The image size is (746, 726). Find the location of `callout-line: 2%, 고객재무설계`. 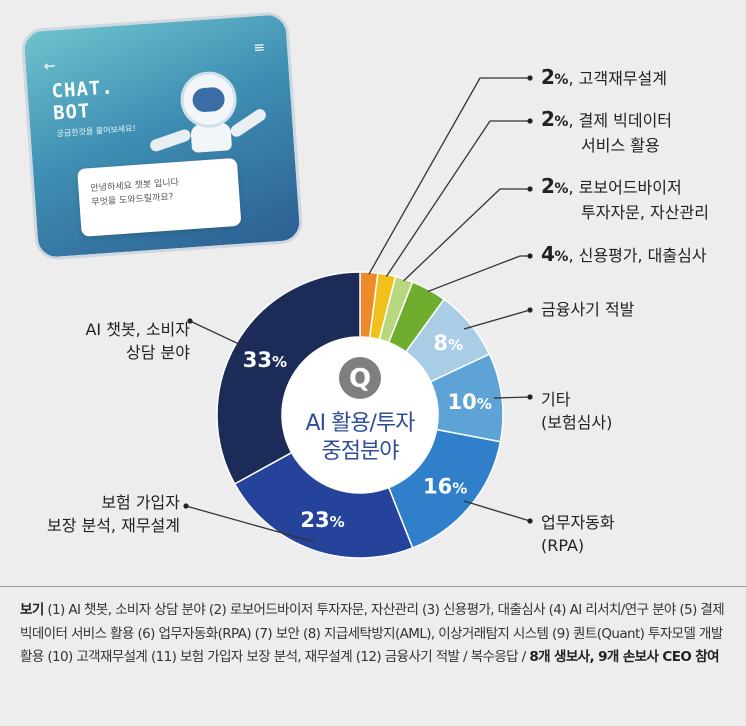

callout-line: 2%, 고객재무설계 is located at coordinates (604, 79).